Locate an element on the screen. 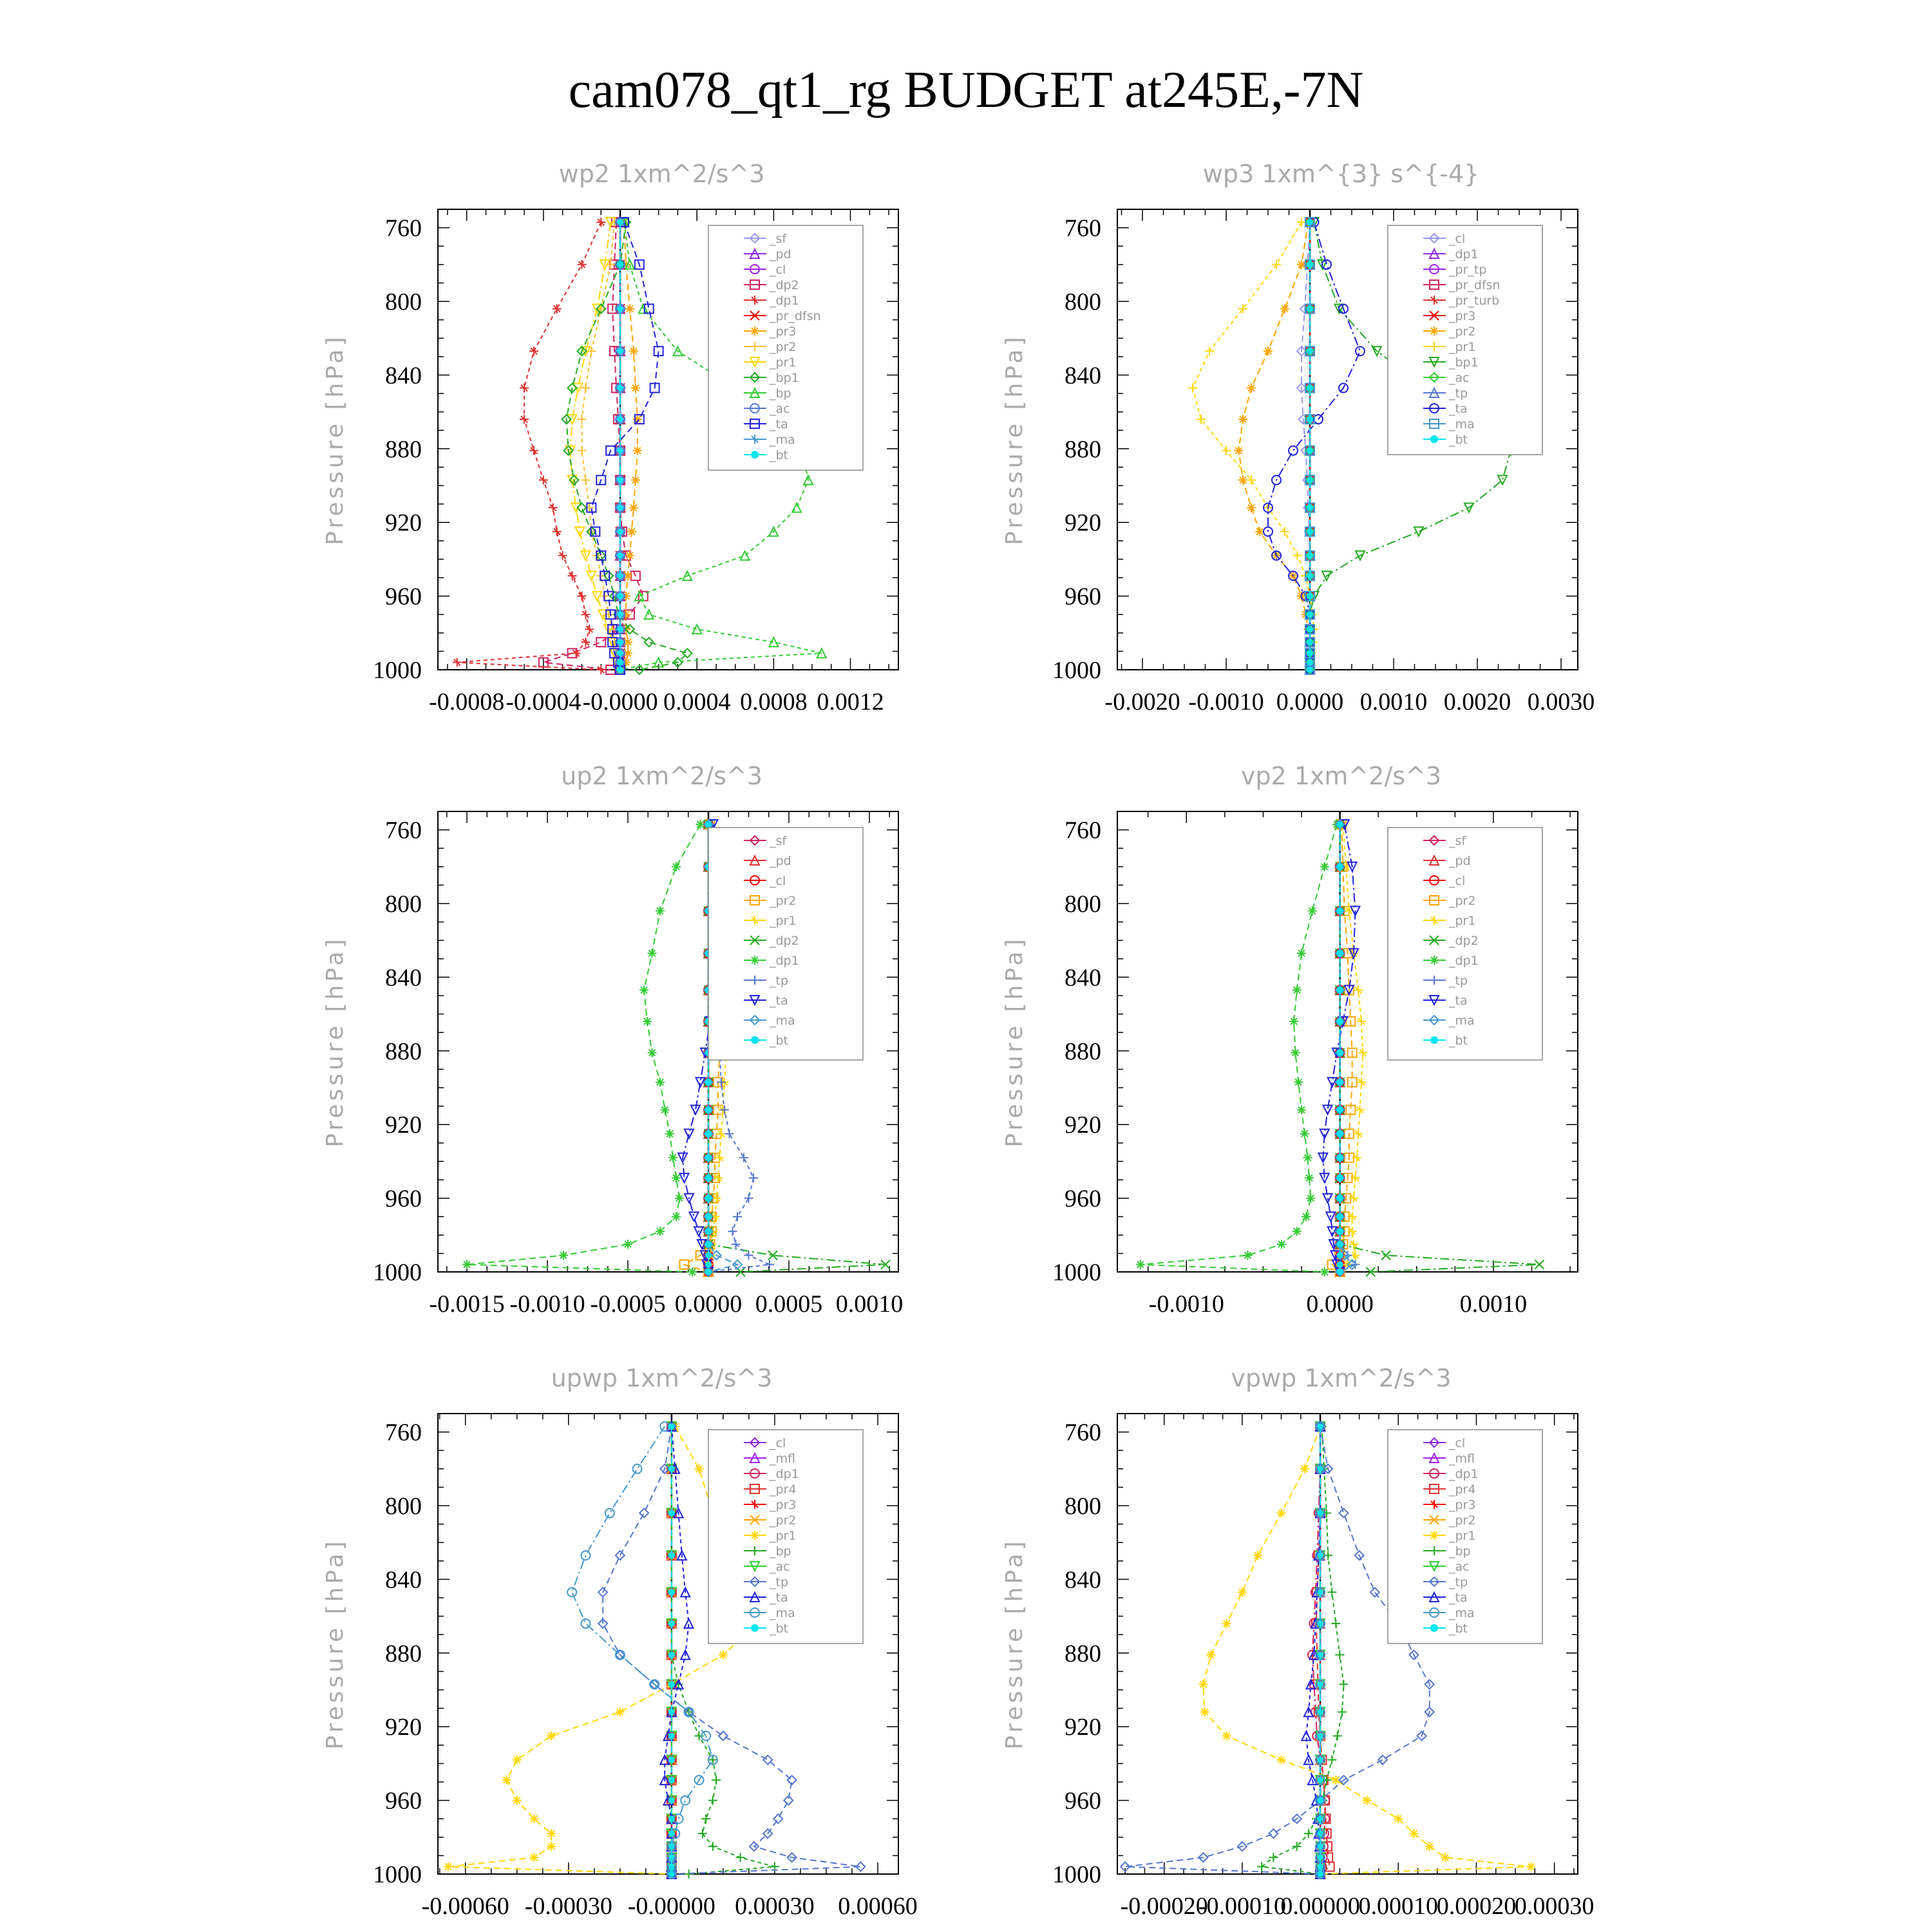 This screenshot has height=1932, width=1932. legend-box is located at coordinates (1465, 1537).